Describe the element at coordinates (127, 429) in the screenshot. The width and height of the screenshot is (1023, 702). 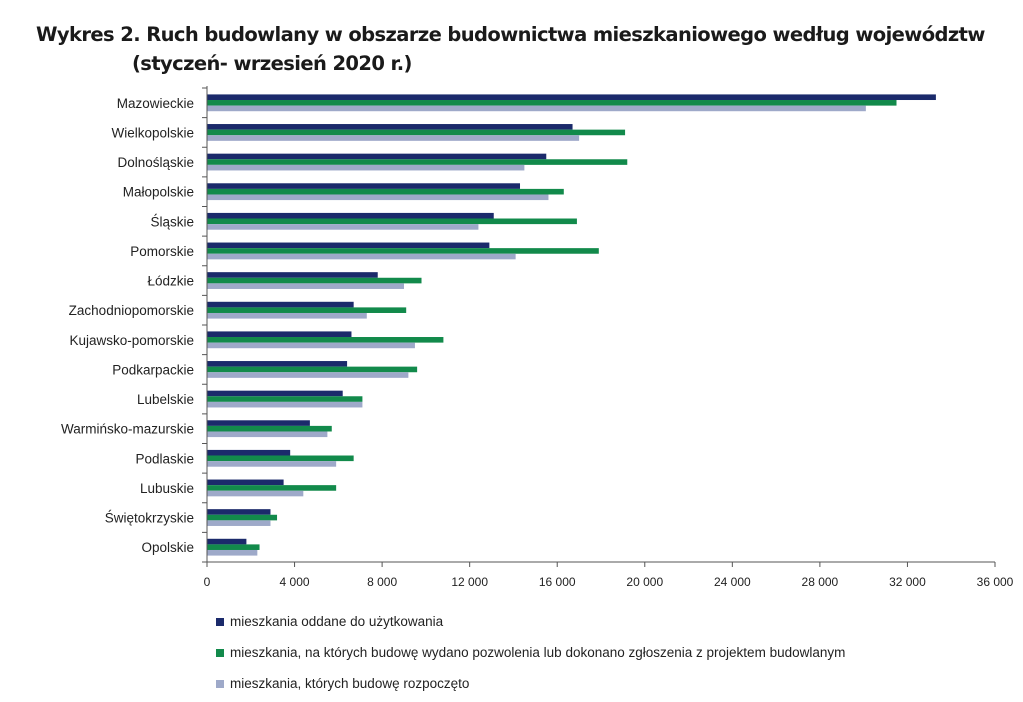
I see `category-label-warminsko-mazurskie: Warmińsko-mazurskie` at that location.